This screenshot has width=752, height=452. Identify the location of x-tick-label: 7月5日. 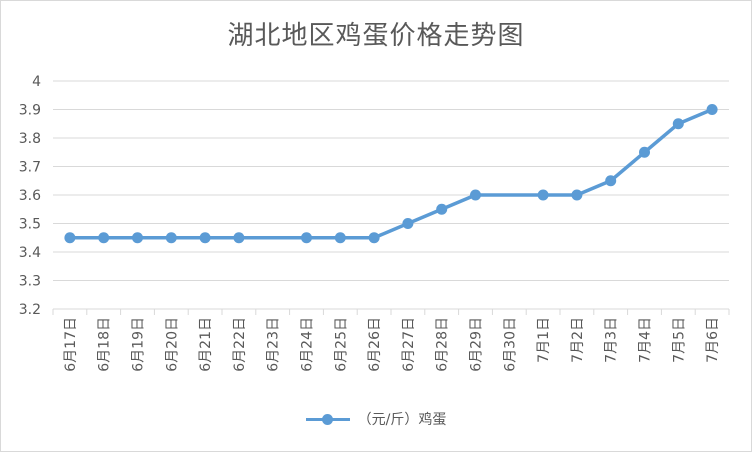
(679, 340).